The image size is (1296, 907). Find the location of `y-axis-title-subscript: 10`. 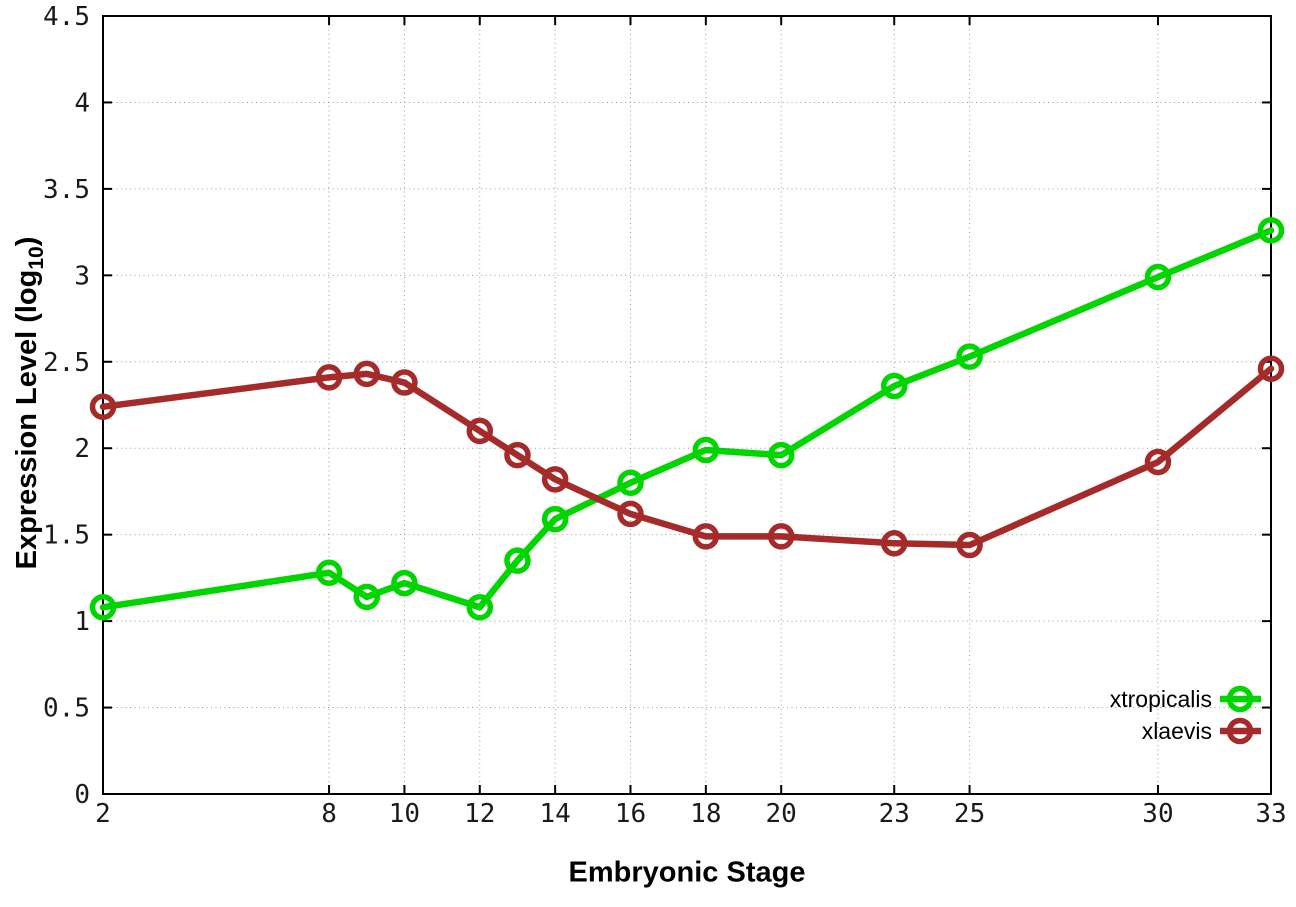

y-axis-title-subscript: 10 is located at coordinates (36, 258).